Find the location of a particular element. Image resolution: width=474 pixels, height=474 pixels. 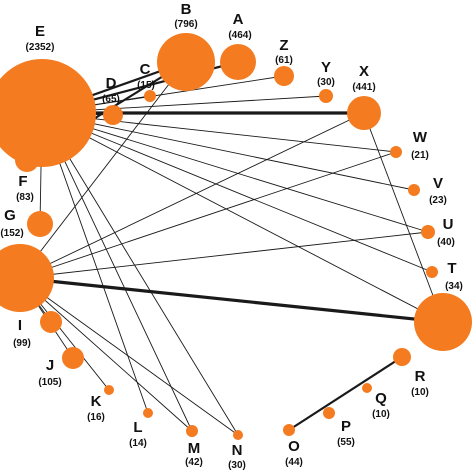

node-count-w: (21) is located at coordinates (420, 155).